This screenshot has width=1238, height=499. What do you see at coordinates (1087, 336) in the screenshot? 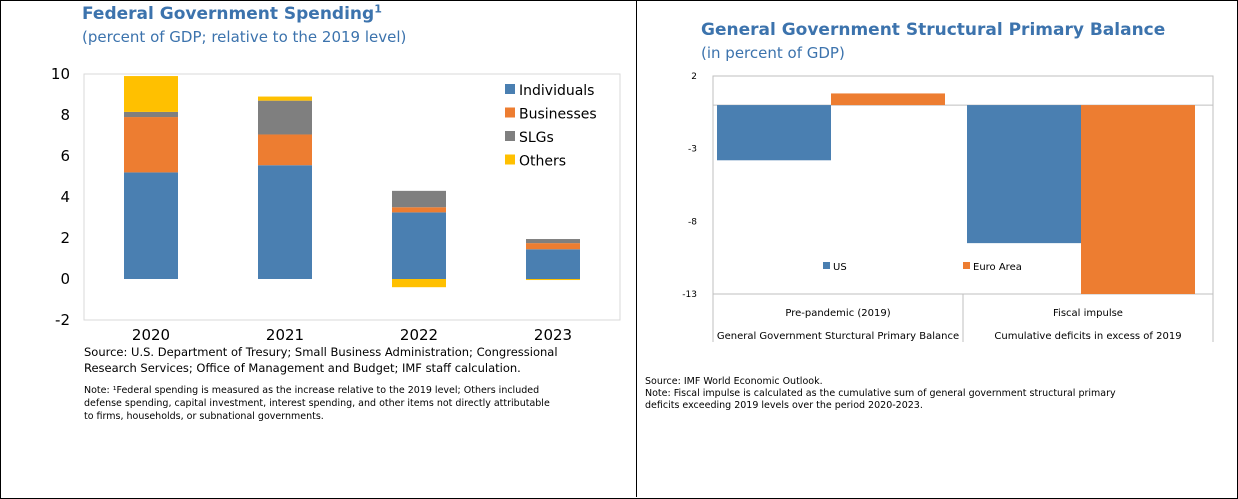
I see `x-group-label: Cumulative deficits in excess of 2019` at bounding box center [1087, 336].